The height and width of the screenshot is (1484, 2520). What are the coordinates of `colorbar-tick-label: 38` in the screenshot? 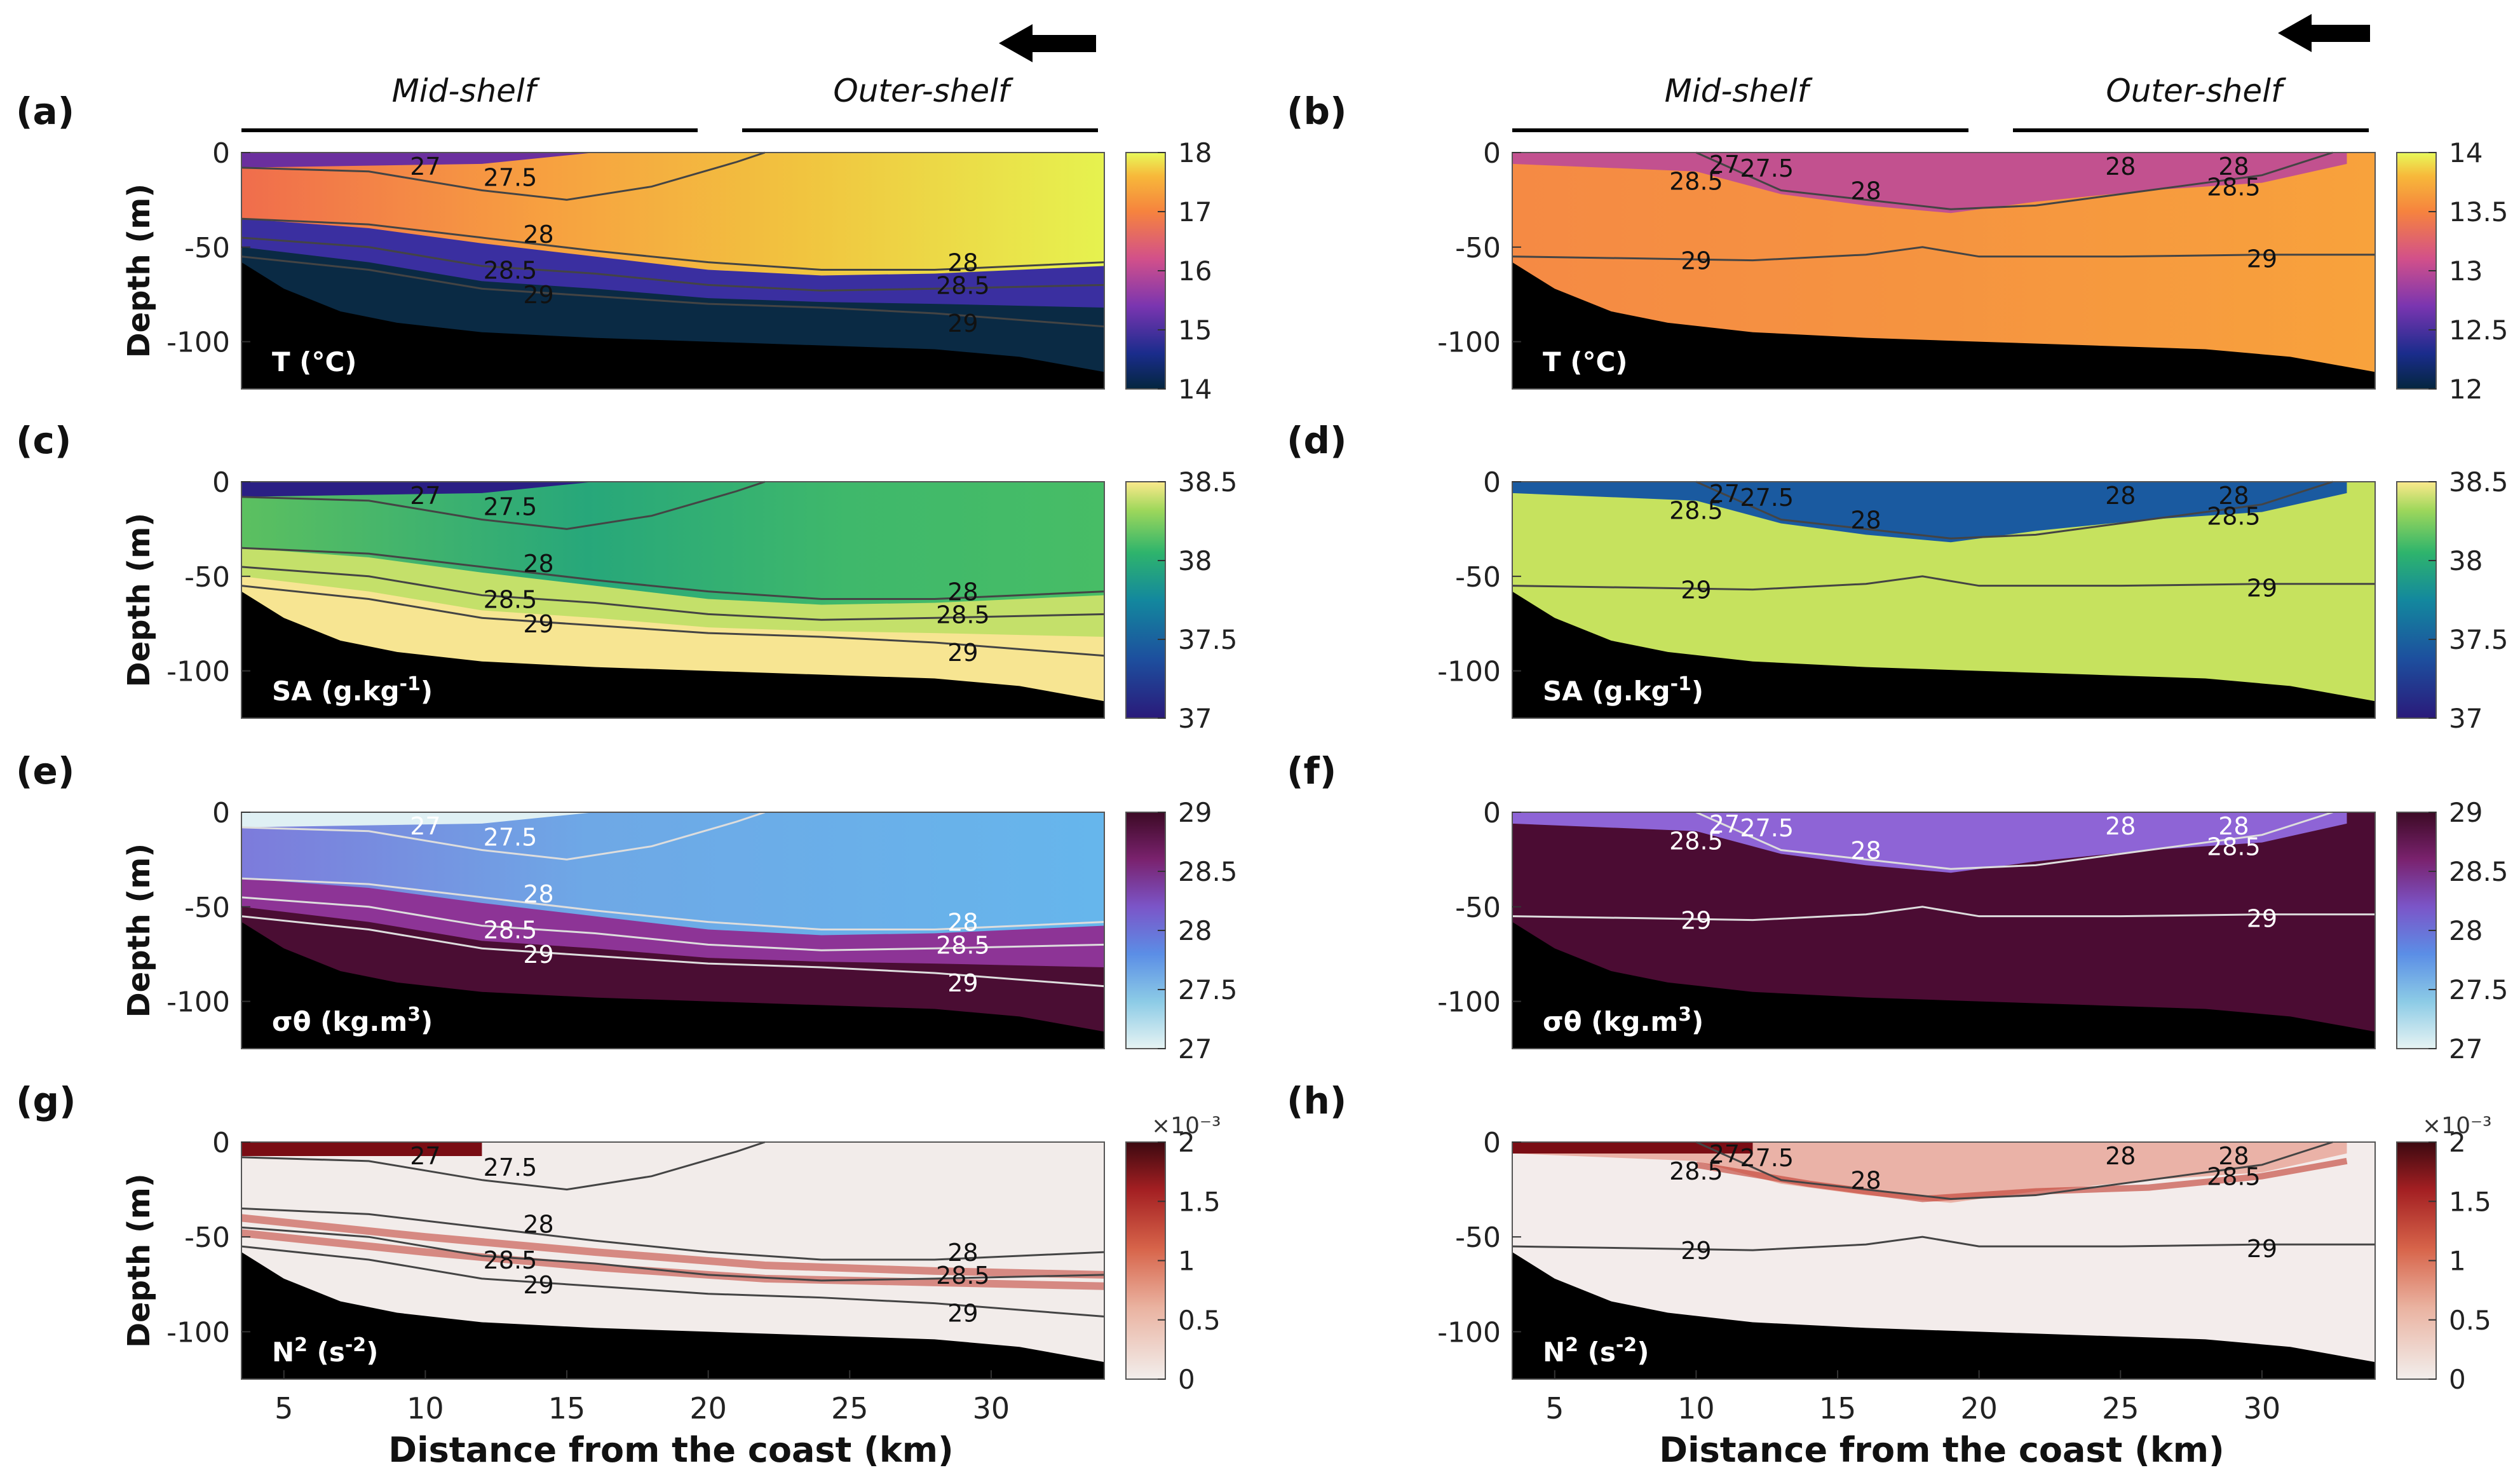 It's located at (2466, 560).